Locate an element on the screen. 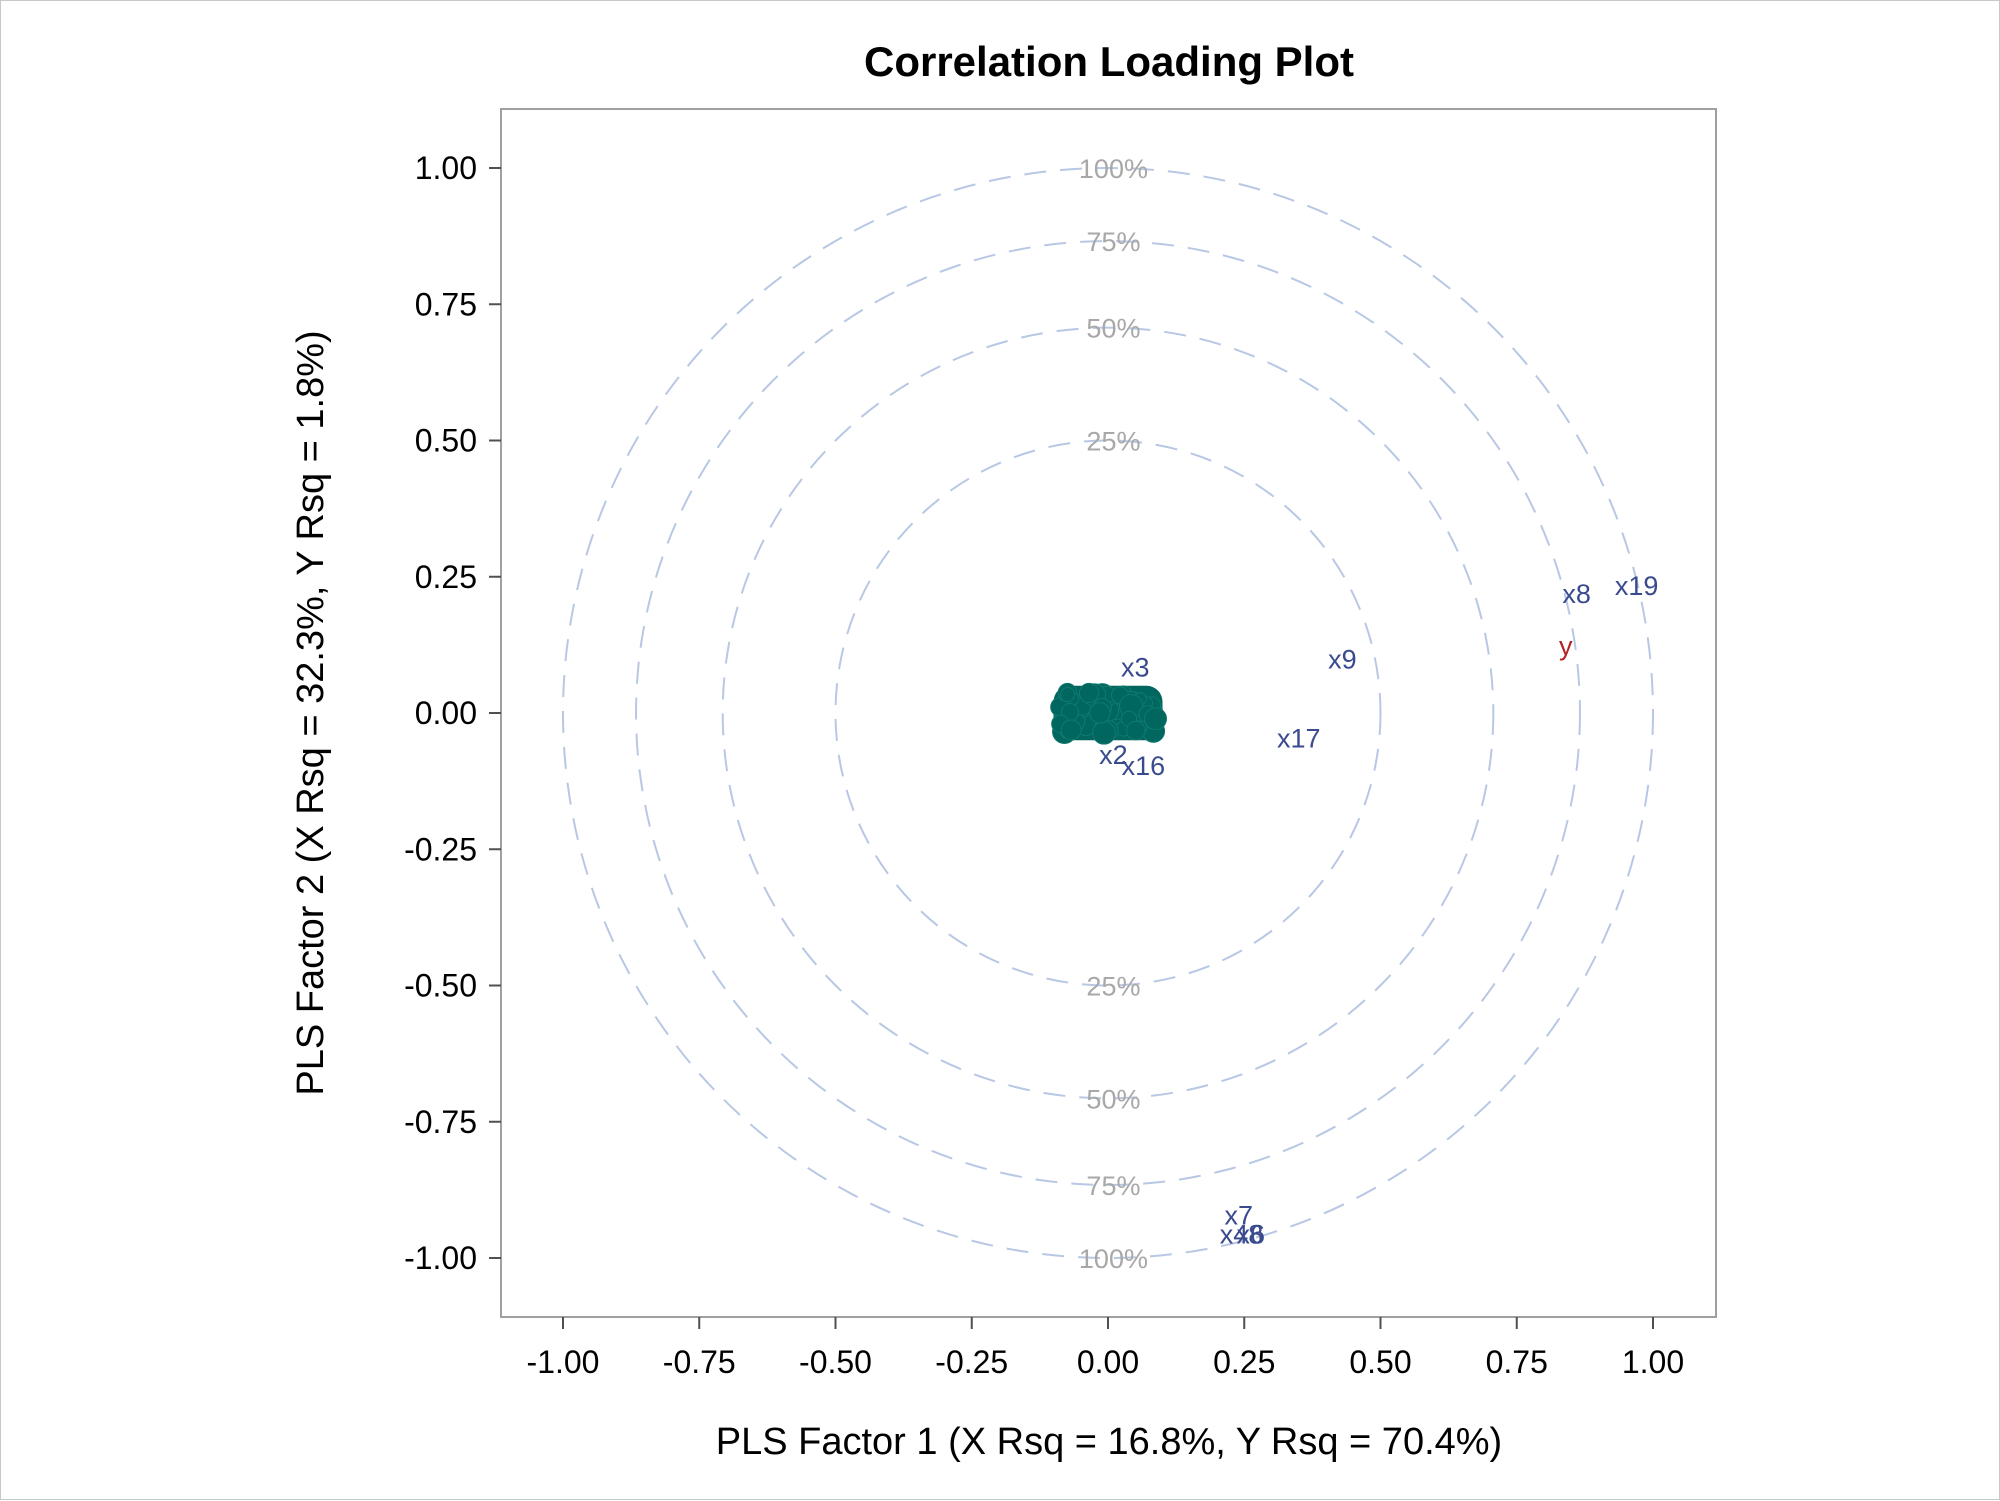 This screenshot has height=1501, width=2000. circle-label-bottom: 75% is located at coordinates (1113, 1186).